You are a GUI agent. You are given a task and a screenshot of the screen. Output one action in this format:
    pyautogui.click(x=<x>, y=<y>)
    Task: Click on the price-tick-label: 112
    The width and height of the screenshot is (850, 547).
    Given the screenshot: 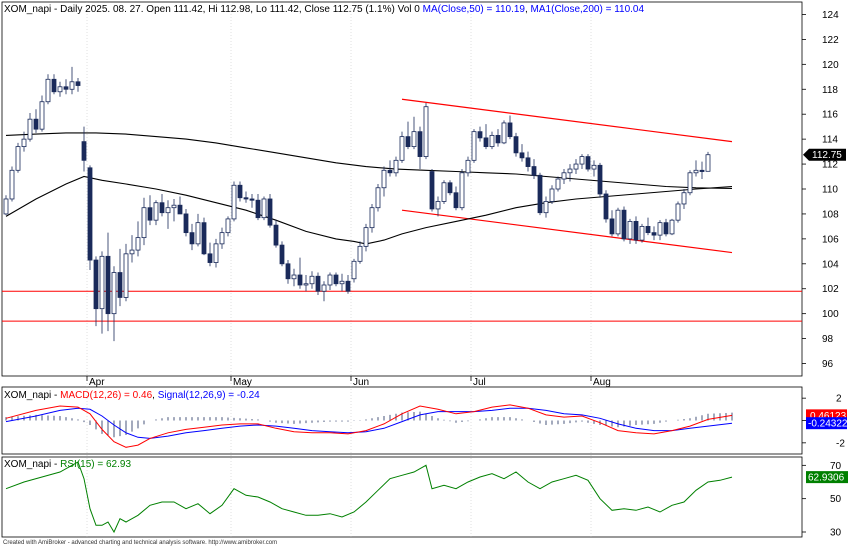 What is the action you would take?
    pyautogui.click(x=830, y=165)
    